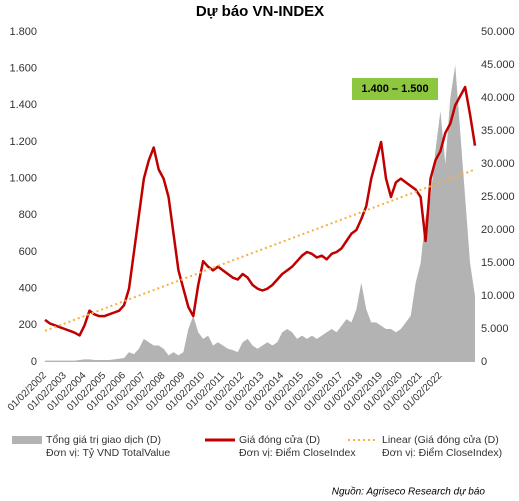  Describe the element at coordinates (23, 142) in the screenshot. I see `y-tick-label: 1.200` at that location.